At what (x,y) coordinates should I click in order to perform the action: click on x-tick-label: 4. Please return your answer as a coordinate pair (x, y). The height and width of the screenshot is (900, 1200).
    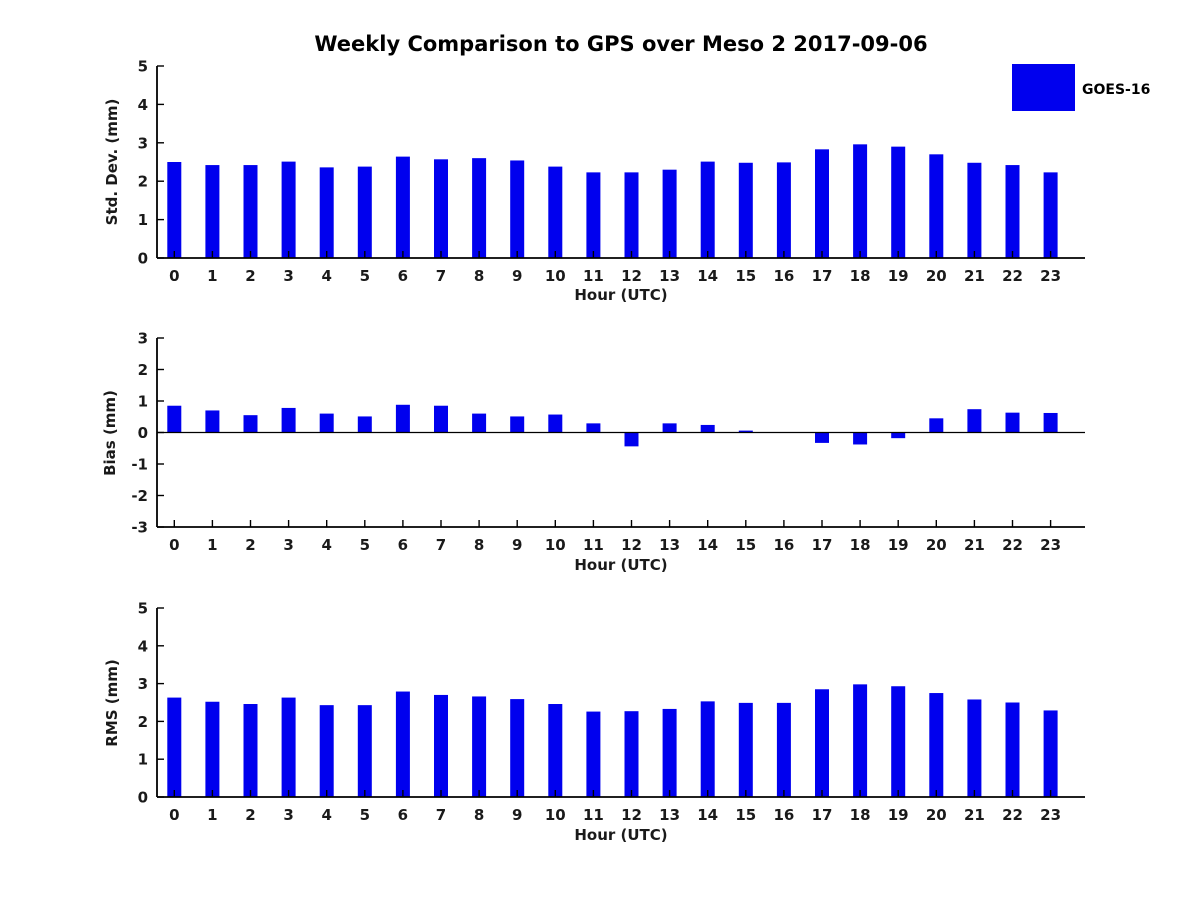
    Looking at the image, I should click on (326, 815).